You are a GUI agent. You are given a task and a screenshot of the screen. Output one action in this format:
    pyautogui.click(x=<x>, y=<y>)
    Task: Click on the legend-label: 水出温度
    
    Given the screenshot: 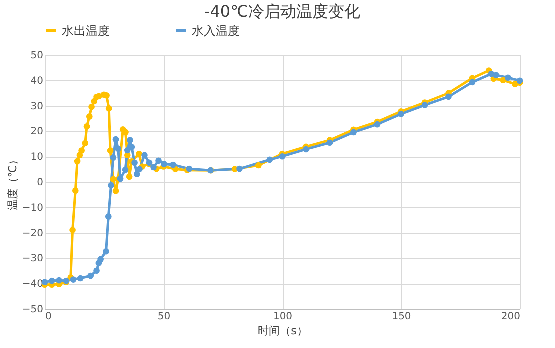 What is the action you would take?
    pyautogui.click(x=86, y=31)
    